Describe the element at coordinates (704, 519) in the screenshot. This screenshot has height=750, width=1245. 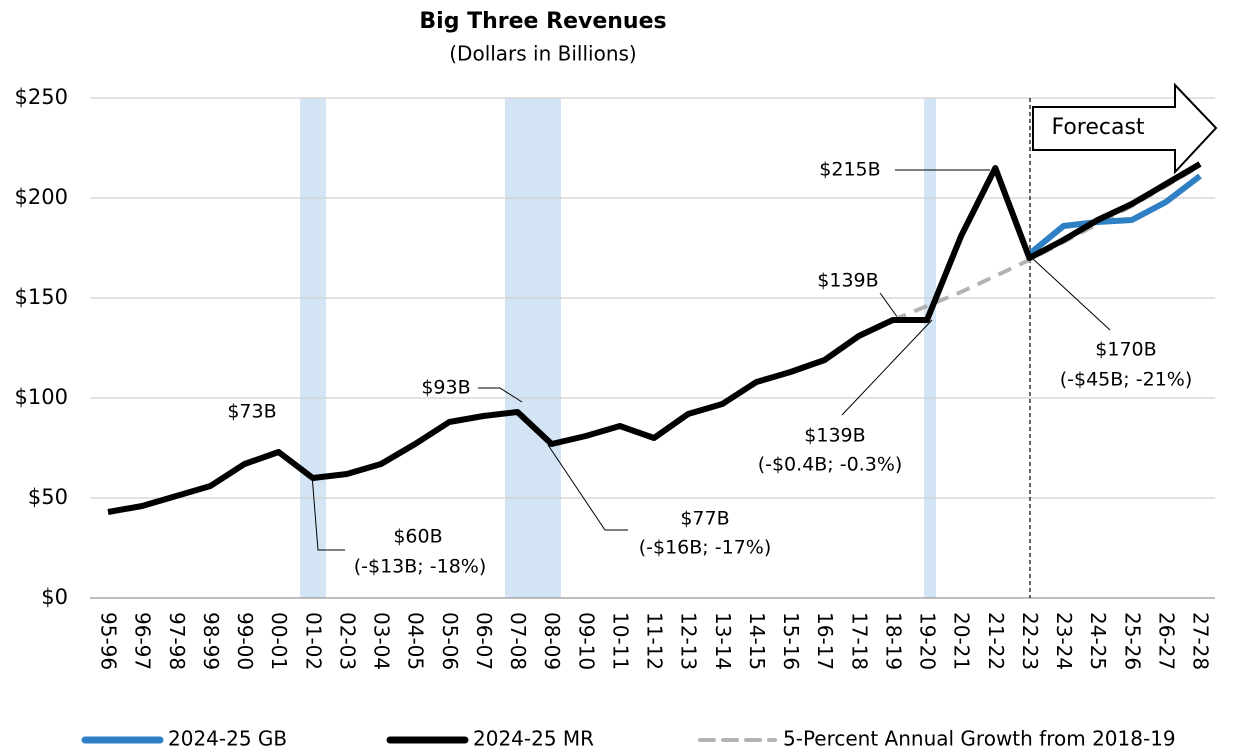
I see `annotation: $77B` at that location.